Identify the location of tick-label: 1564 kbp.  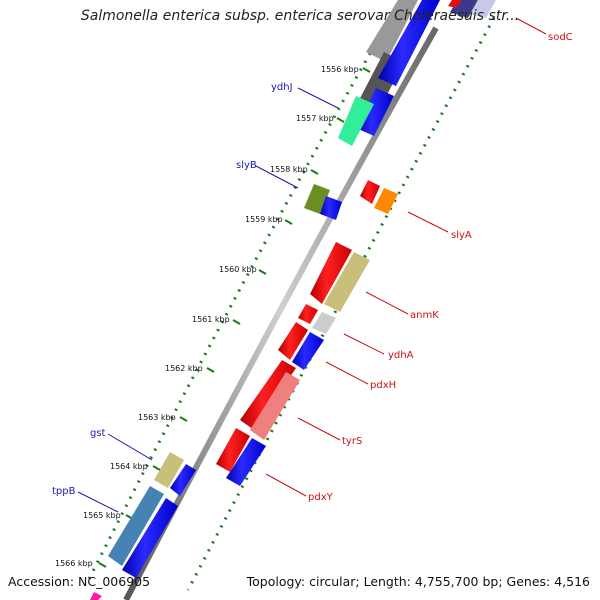
(129, 466).